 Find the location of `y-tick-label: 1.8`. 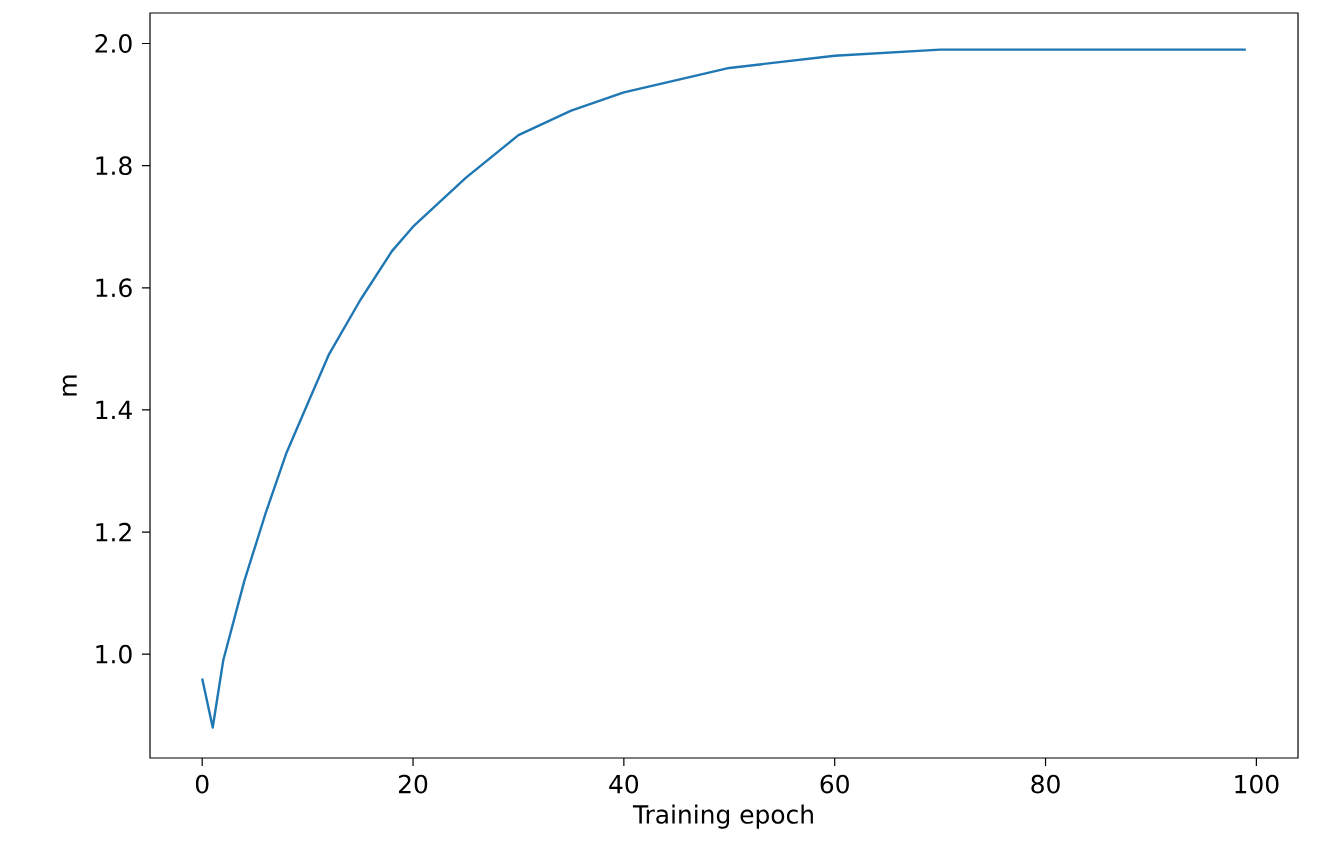

y-tick-label: 1.8 is located at coordinates (114, 166).